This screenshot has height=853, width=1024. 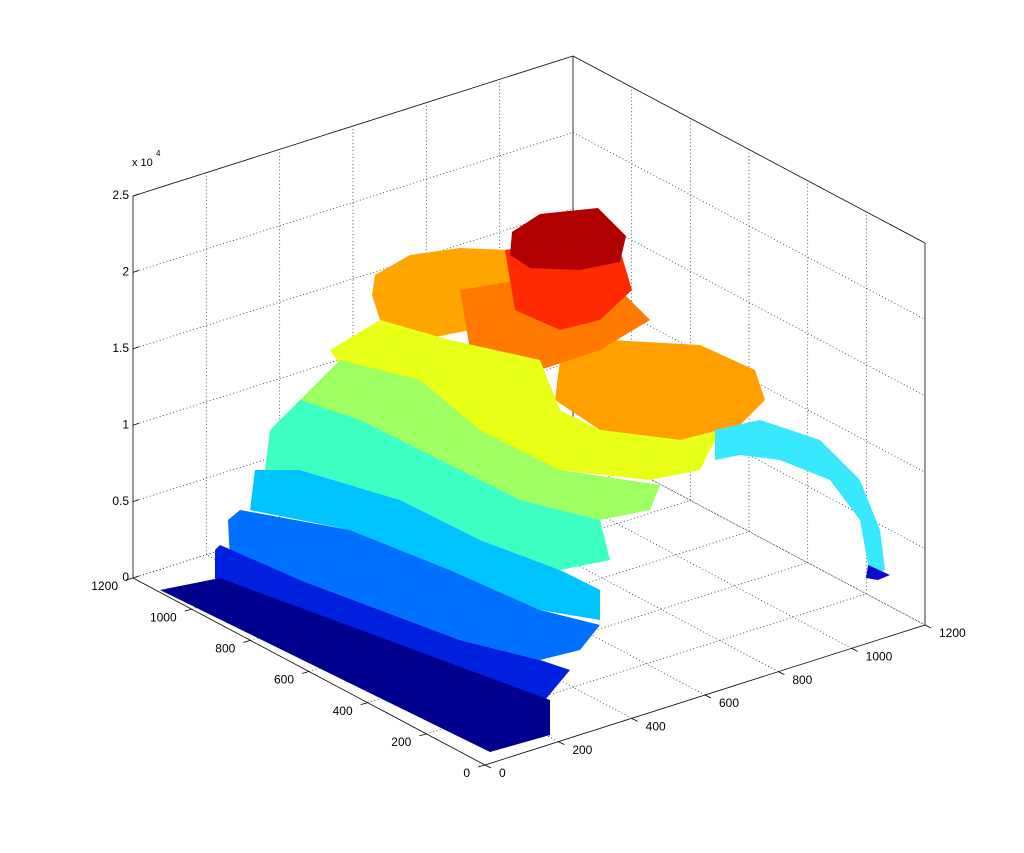 What do you see at coordinates (120, 348) in the screenshot?
I see `z-tick-label: 1.5` at bounding box center [120, 348].